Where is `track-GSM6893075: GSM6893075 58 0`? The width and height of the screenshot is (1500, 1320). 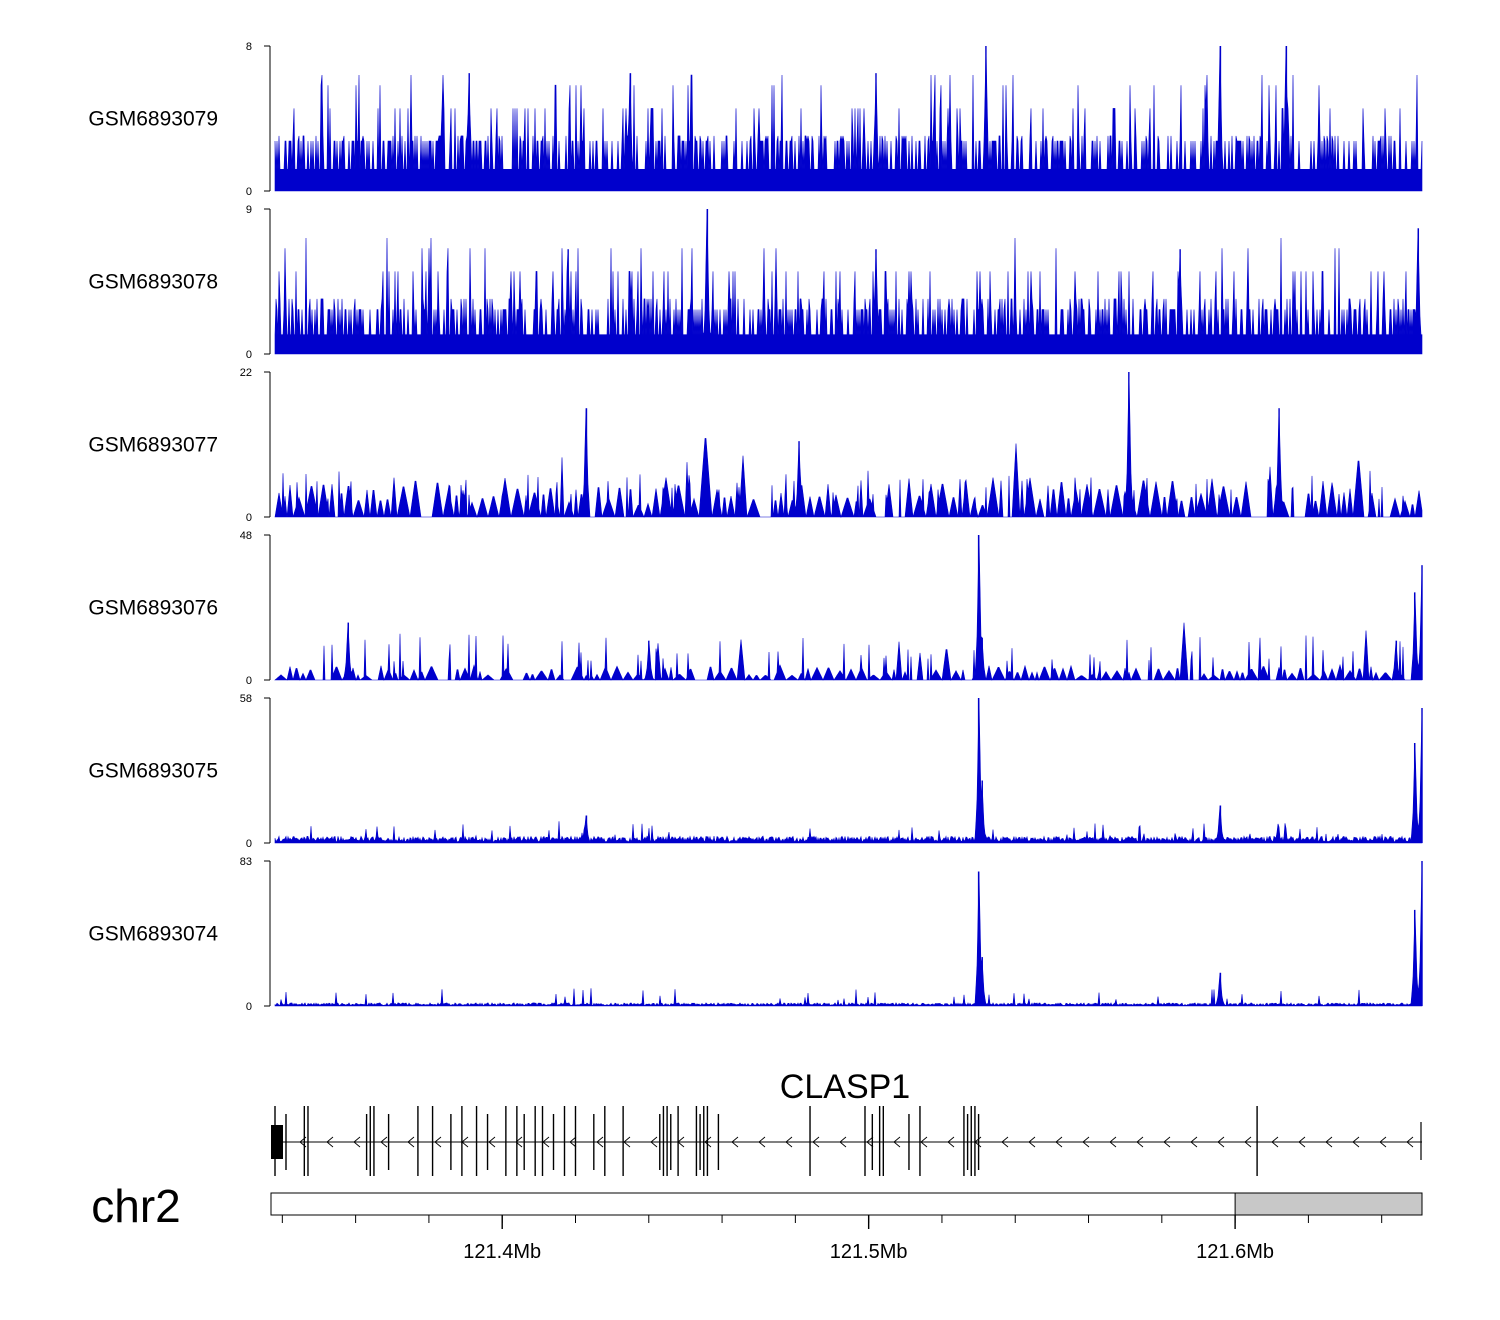
track-GSM6893075: GSM6893075 58 0 is located at coordinates (755, 771).